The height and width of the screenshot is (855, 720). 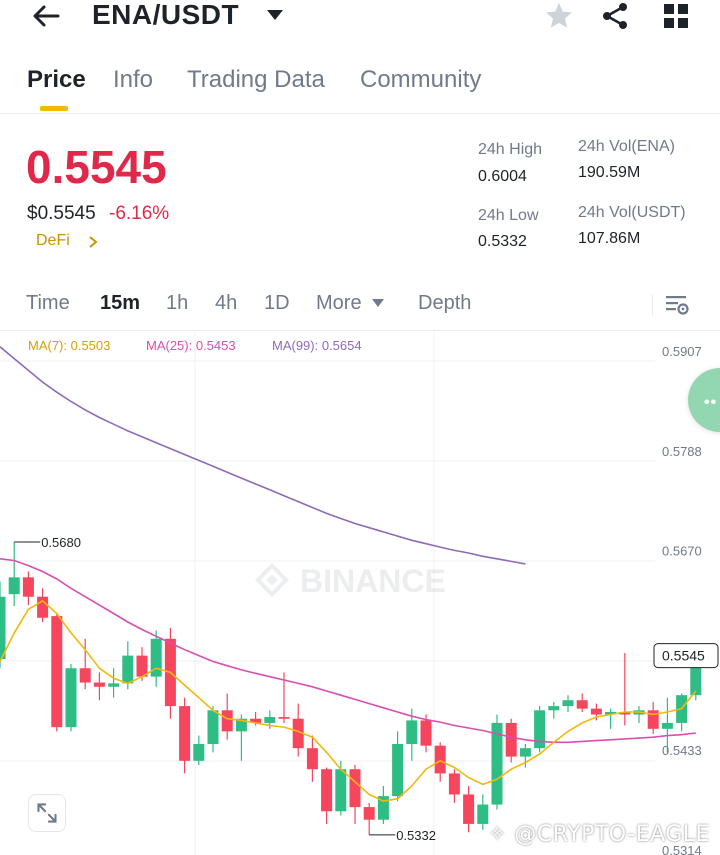 What do you see at coordinates (508, 215) in the screenshot?
I see `low-label: 24h Low` at bounding box center [508, 215].